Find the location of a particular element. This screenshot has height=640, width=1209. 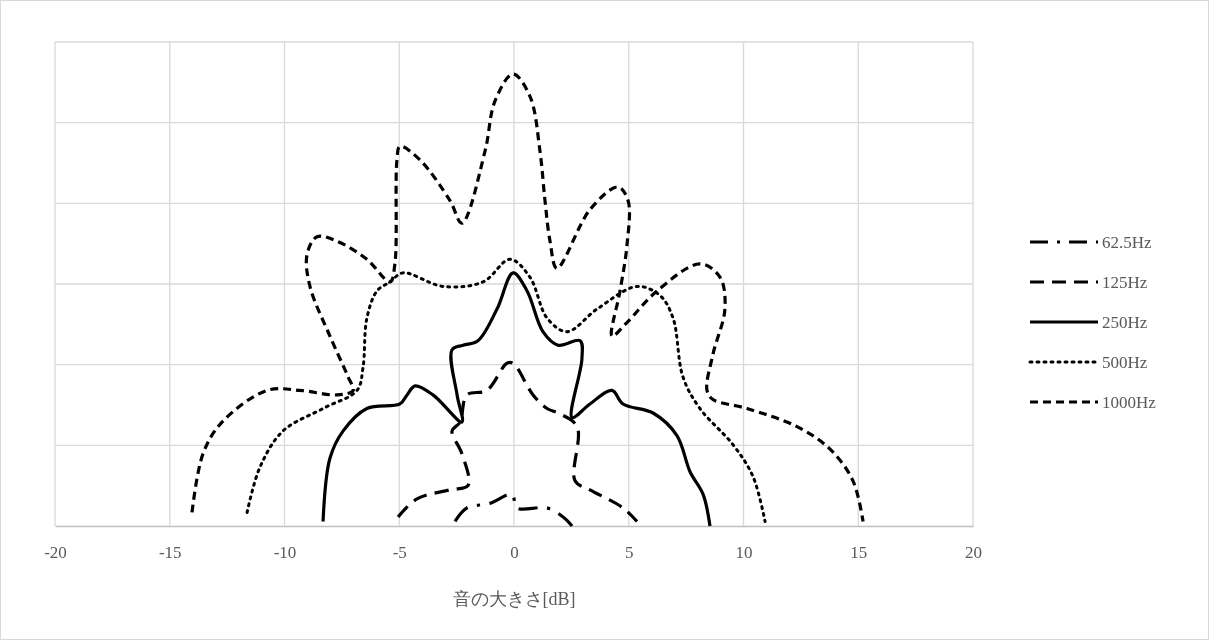

x-tick-label: 20 is located at coordinates (973, 553).